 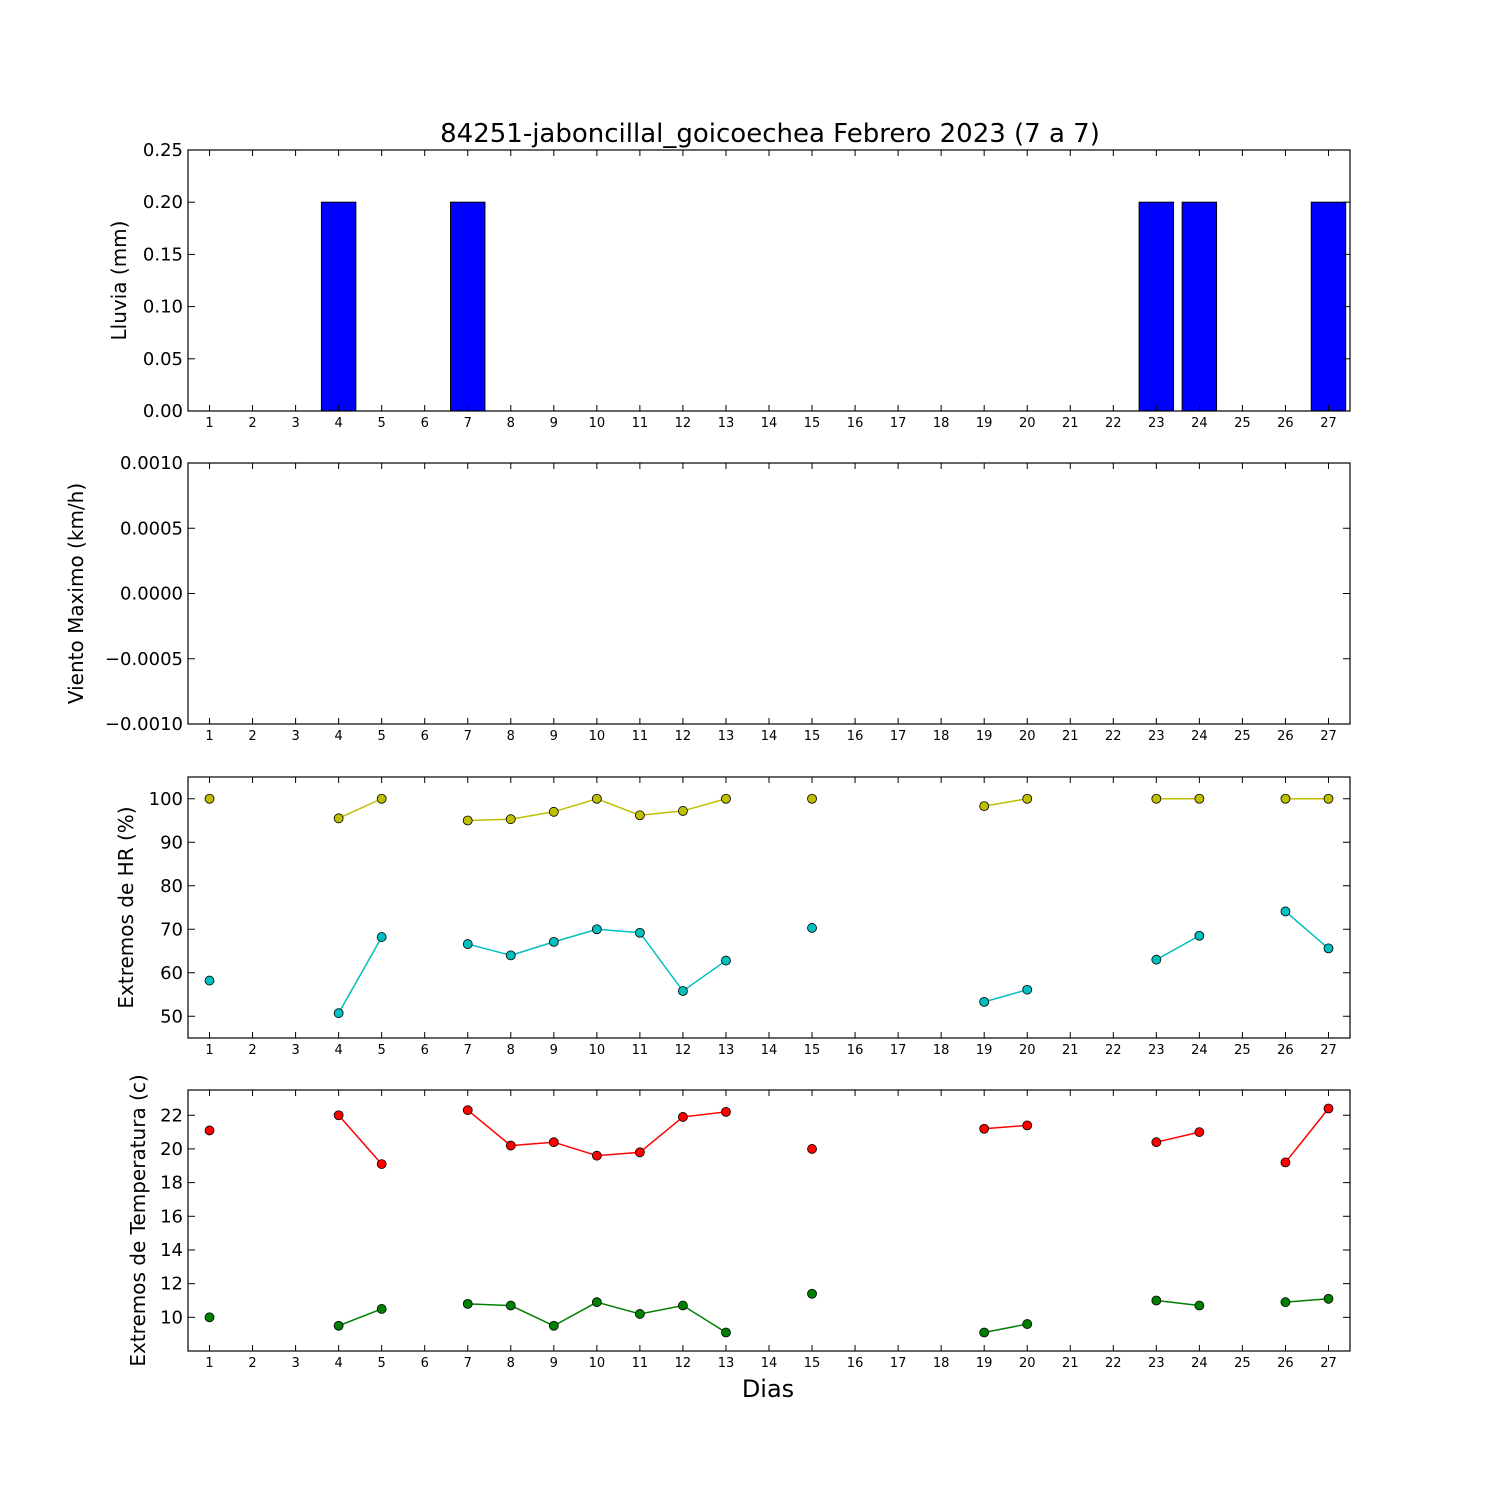 What do you see at coordinates (171, 1016) in the screenshot?
I see `humidity-ytick-label: 50` at bounding box center [171, 1016].